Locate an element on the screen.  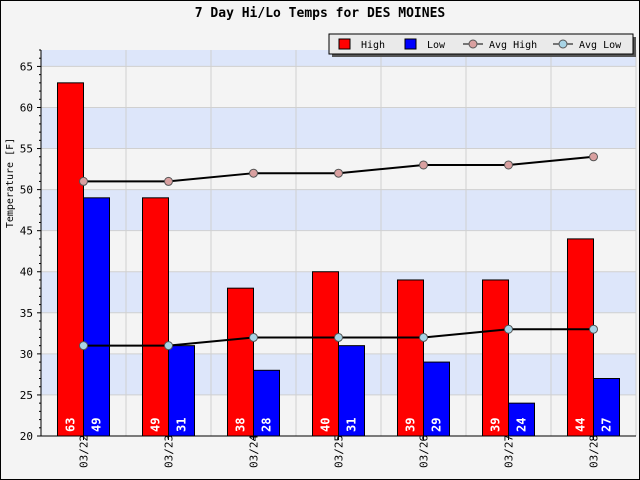
data-label-low: 49 is located at coordinates (97, 425).